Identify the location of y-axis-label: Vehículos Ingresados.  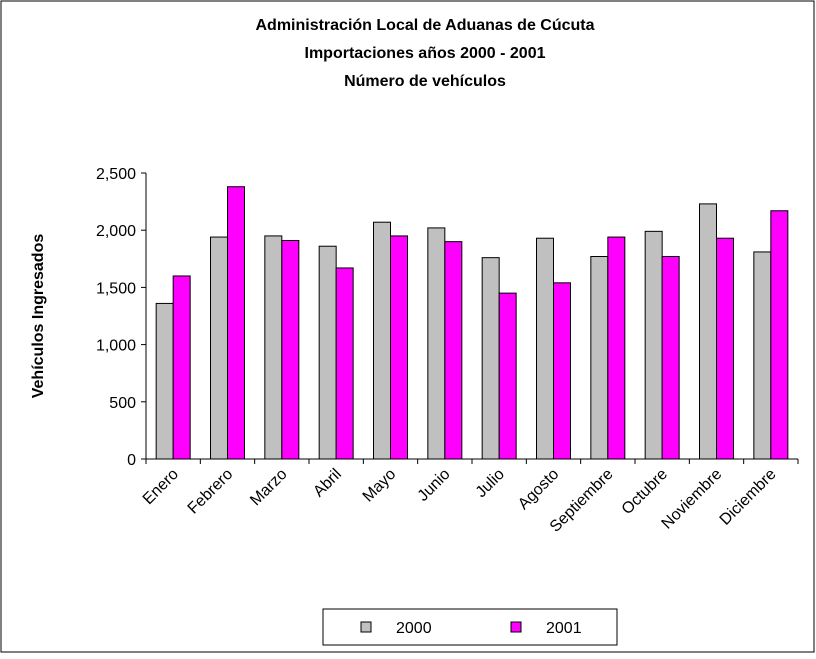
(38, 316).